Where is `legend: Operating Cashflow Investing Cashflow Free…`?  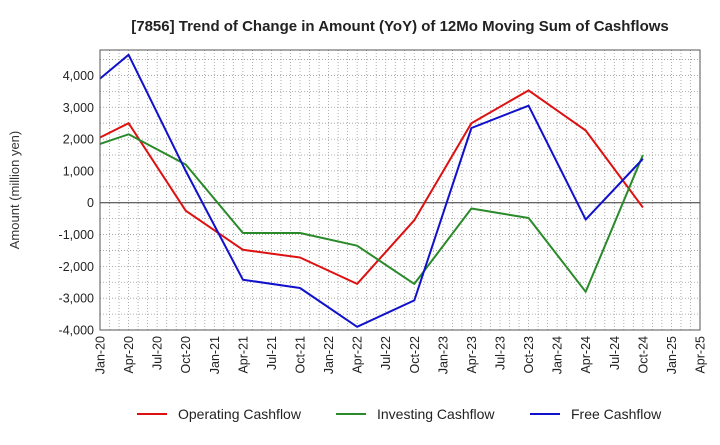
legend: Operating Cashflow Investing Cashflow Free… is located at coordinates (399, 414).